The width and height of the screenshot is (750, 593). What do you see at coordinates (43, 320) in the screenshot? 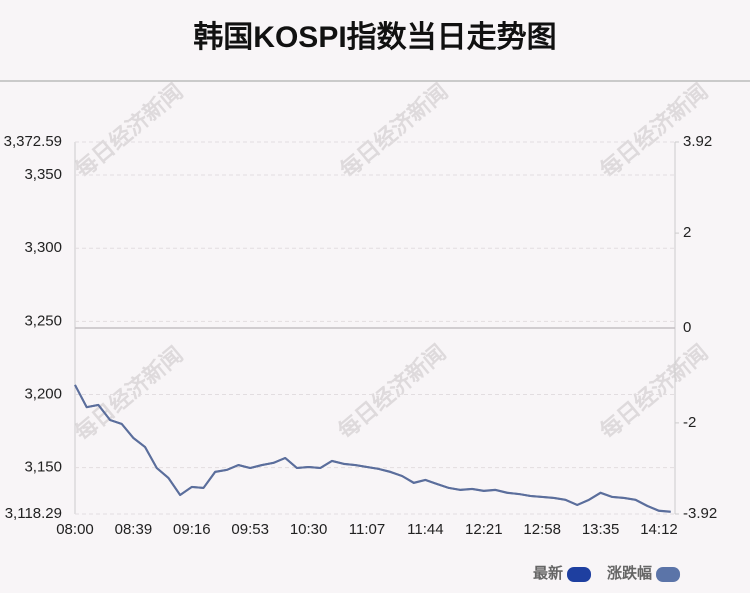
I see `y-tick-label: 3,250` at bounding box center [43, 320].